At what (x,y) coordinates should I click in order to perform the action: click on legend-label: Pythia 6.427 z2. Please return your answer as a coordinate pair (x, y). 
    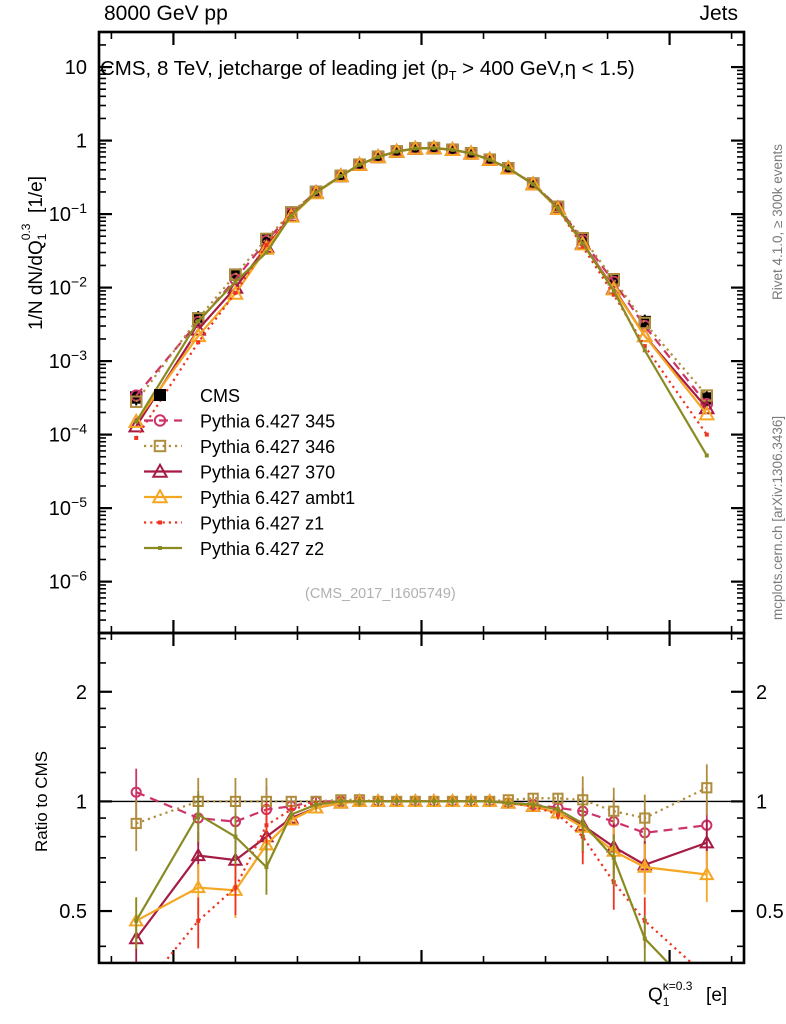
    Looking at the image, I should click on (262, 549).